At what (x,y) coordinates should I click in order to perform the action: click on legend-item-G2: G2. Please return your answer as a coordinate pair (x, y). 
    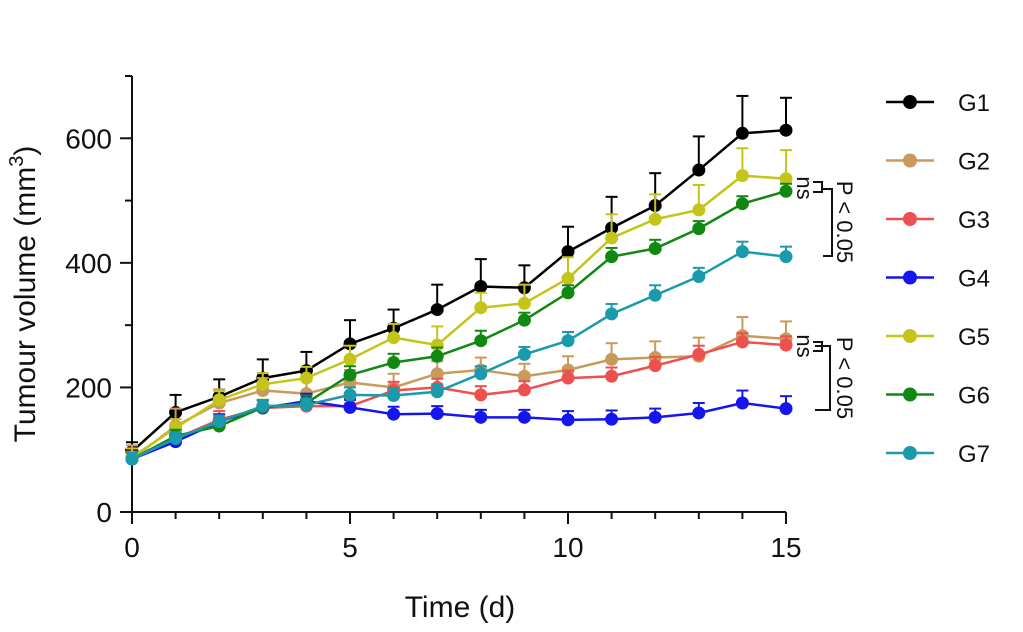
    Looking at the image, I should click on (938, 162).